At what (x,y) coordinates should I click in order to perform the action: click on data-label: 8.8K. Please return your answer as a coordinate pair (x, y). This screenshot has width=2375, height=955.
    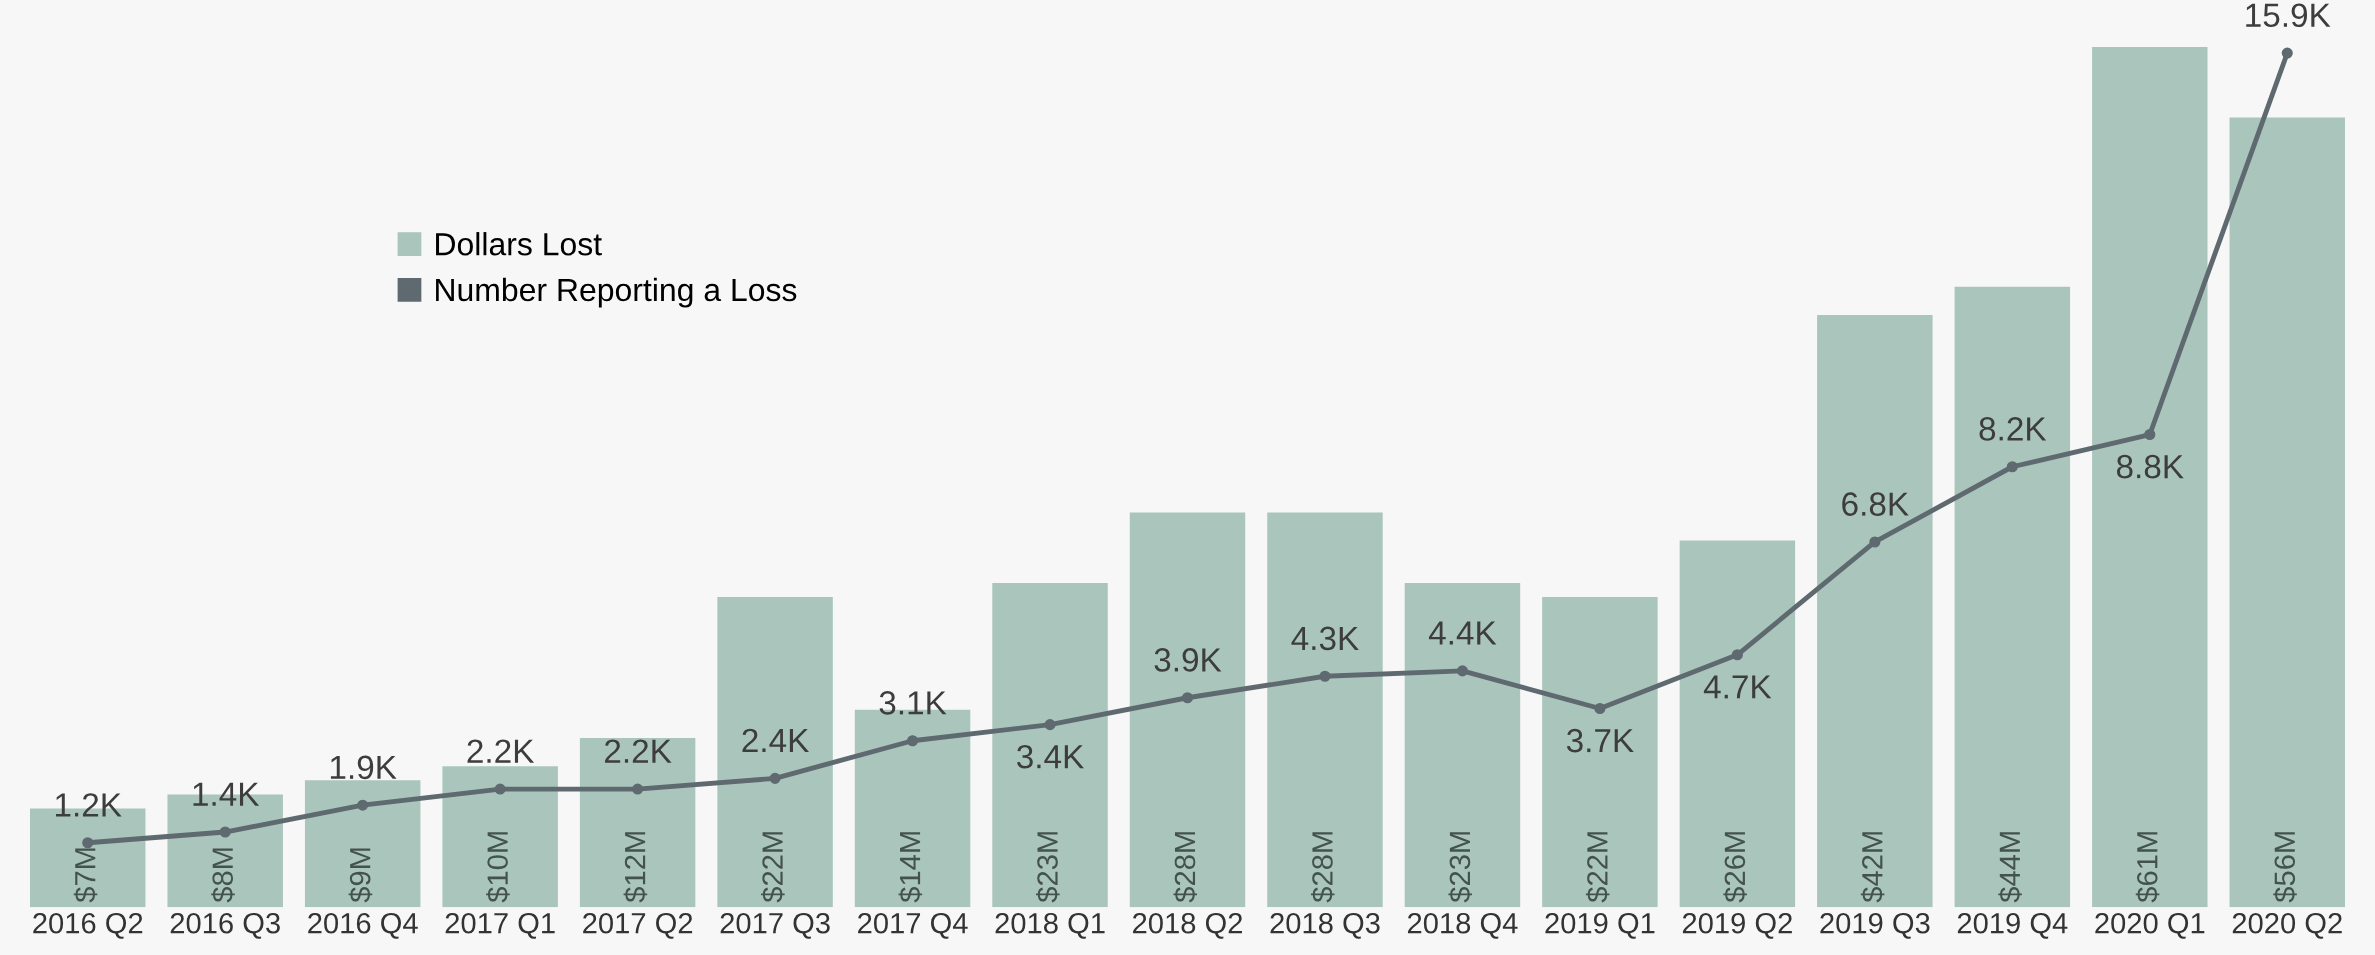
    Looking at the image, I should click on (2150, 466).